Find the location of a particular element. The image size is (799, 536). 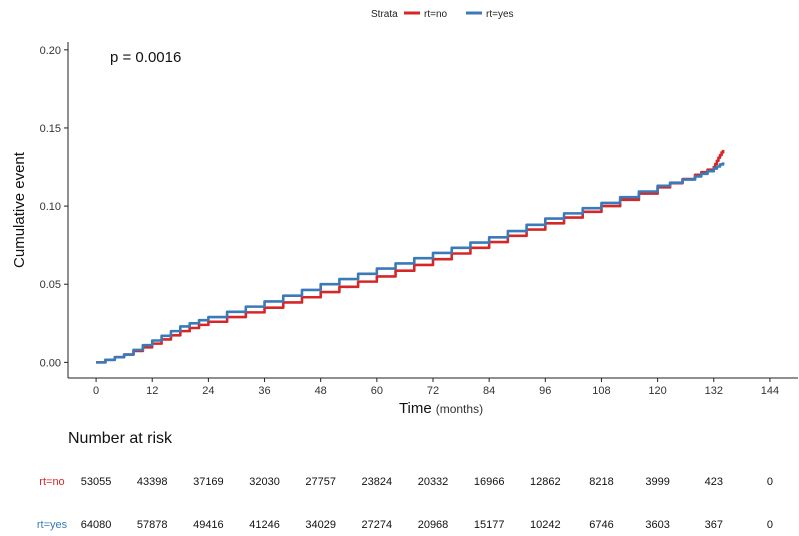

y-tick-label: 0.15 is located at coordinates (50, 129).